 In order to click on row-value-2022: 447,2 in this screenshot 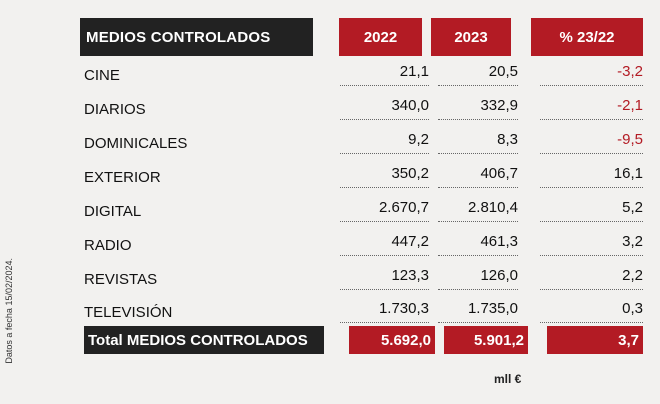, I will do `click(384, 242)`.